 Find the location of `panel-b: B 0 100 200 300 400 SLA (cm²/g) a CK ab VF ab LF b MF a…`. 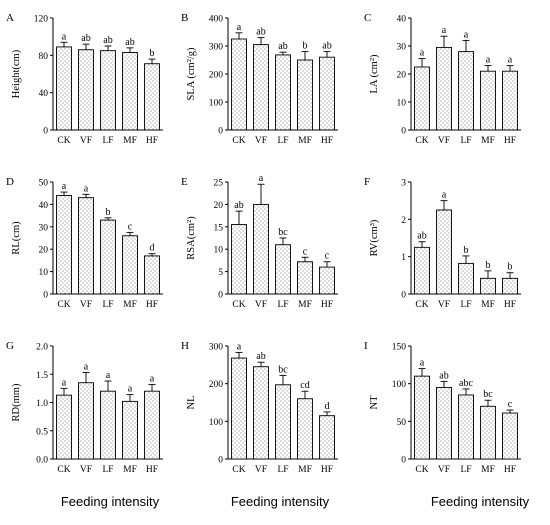

panel-b: B 0 100 200 300 400 SLA (cm²/g) a CK ab VF ab LF b MF a… is located at coordinates (259, 79).